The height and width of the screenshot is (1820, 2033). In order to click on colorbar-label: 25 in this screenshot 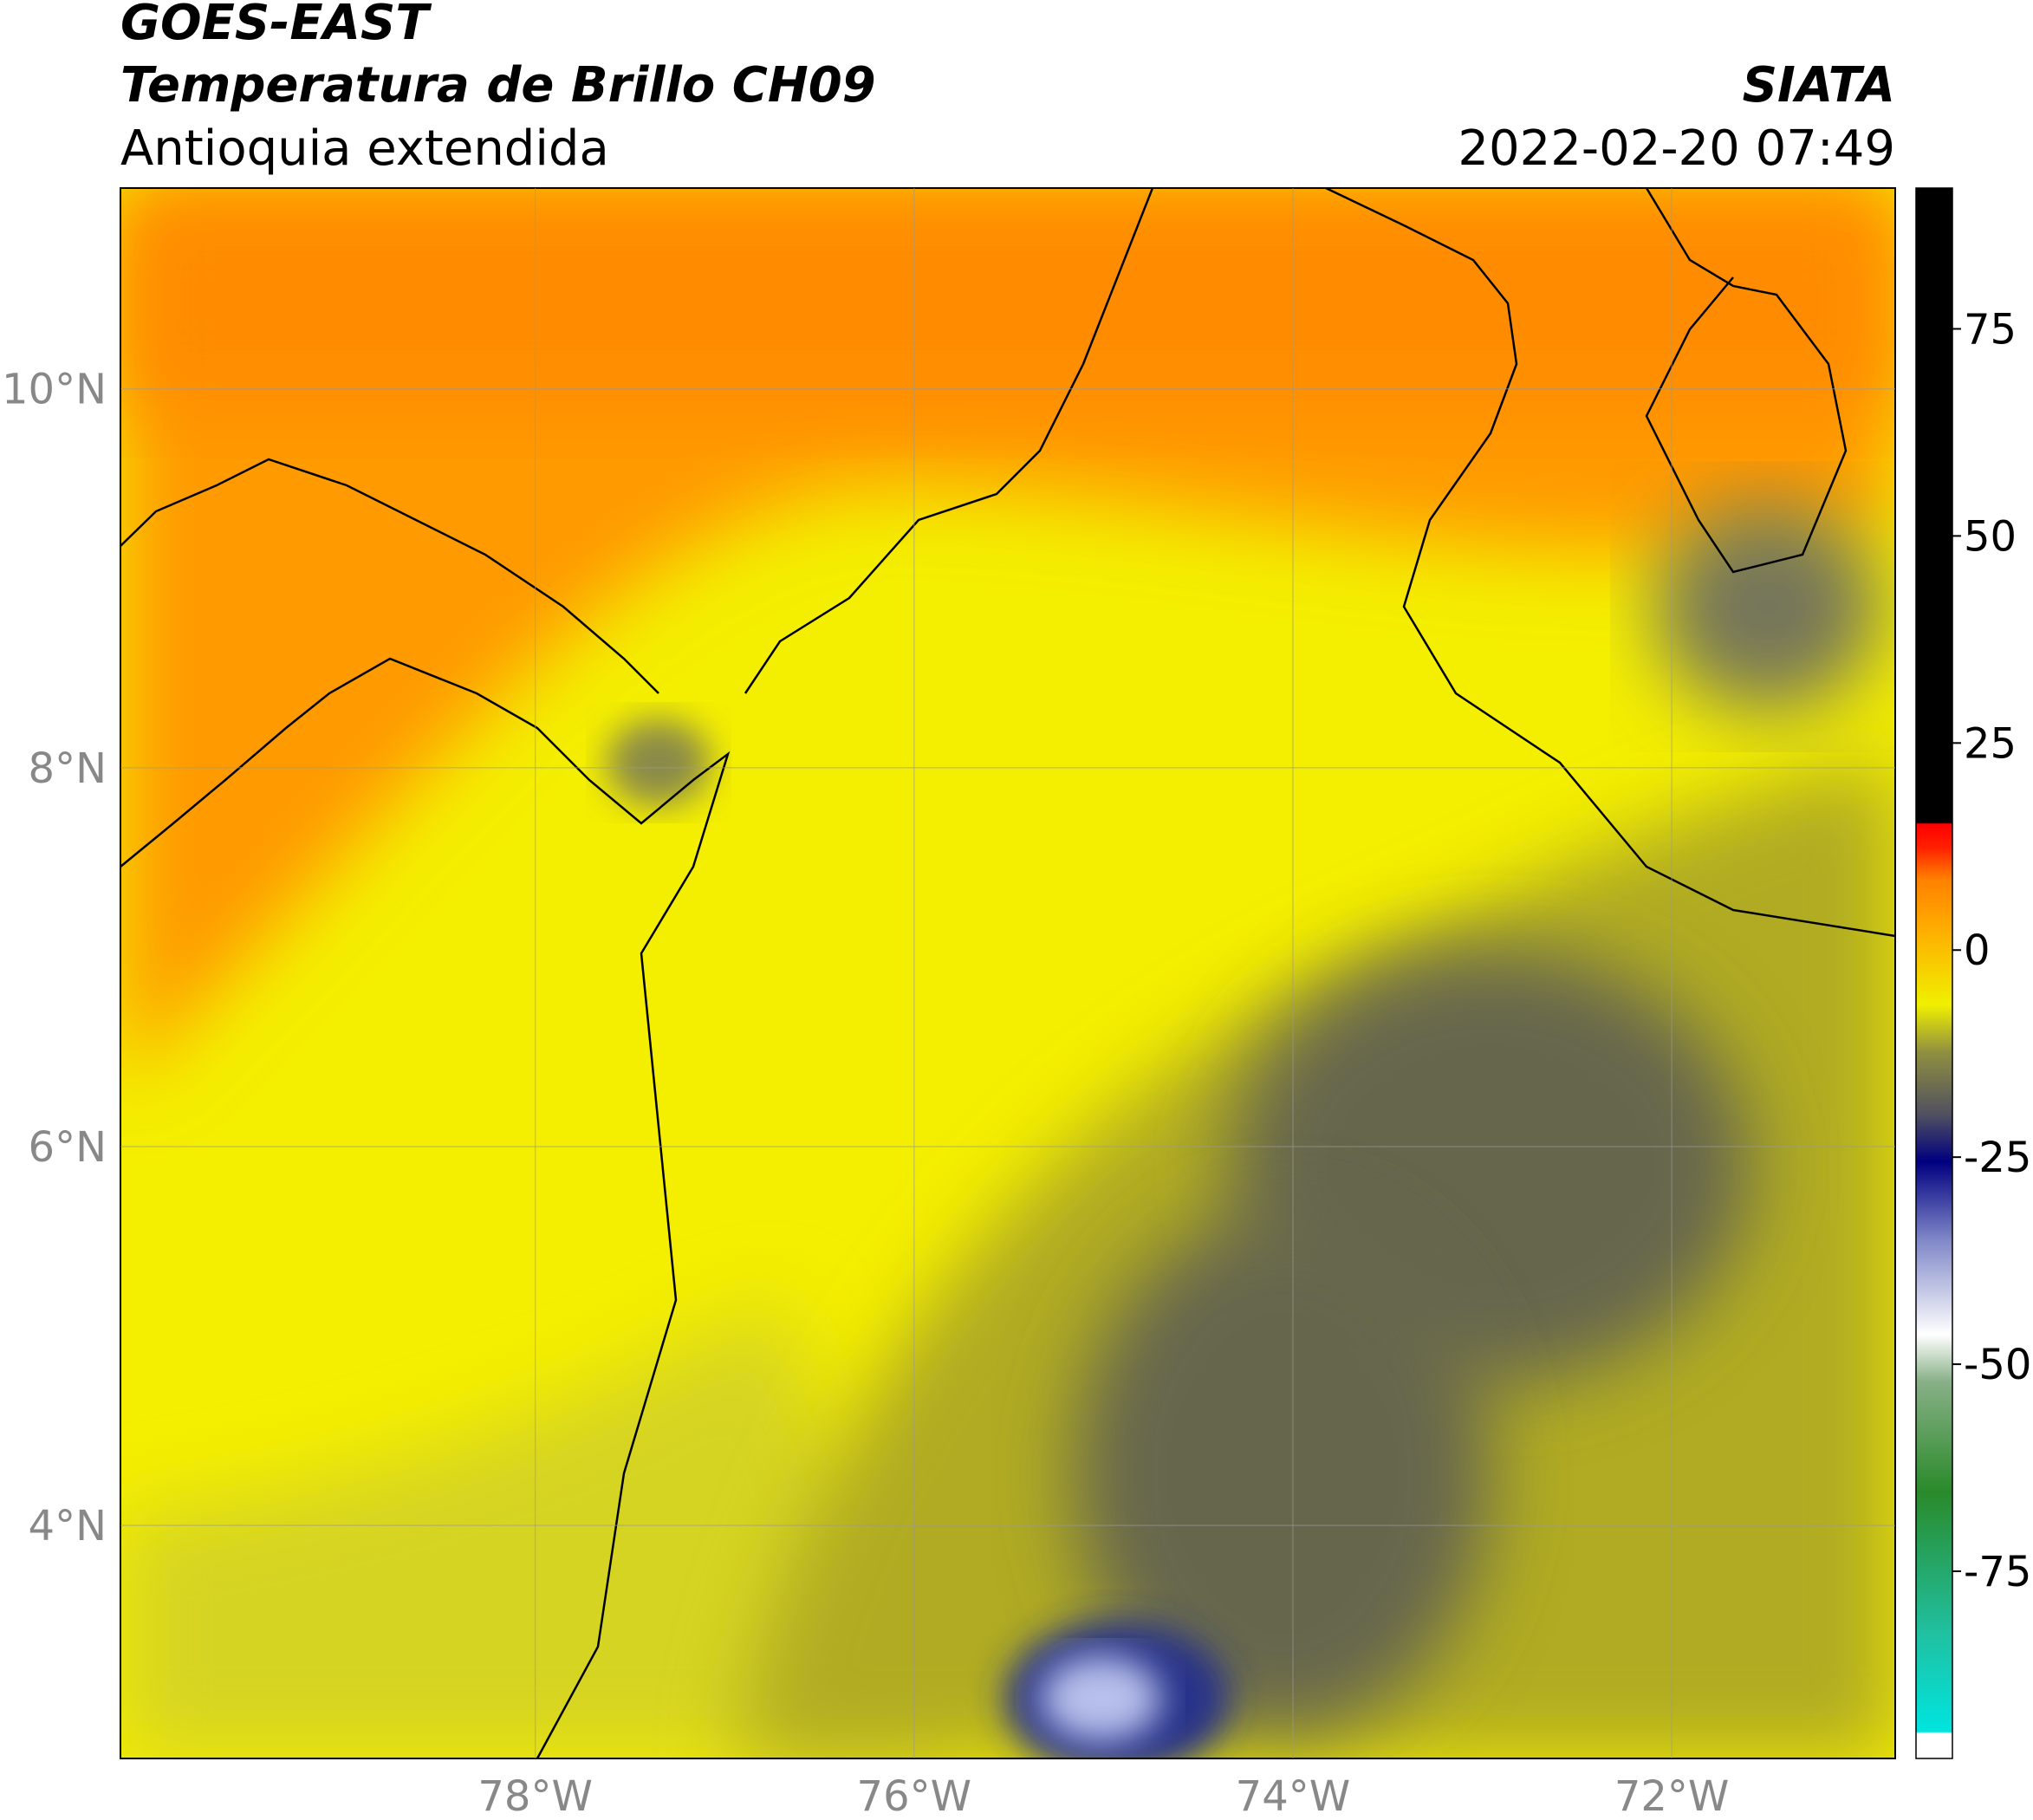, I will do `click(1990, 743)`.